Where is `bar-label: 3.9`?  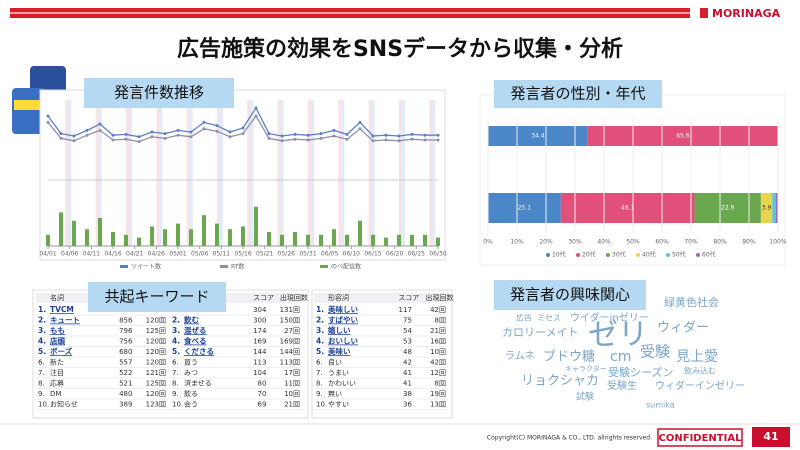
bar-label: 3.9 is located at coordinates (767, 208).